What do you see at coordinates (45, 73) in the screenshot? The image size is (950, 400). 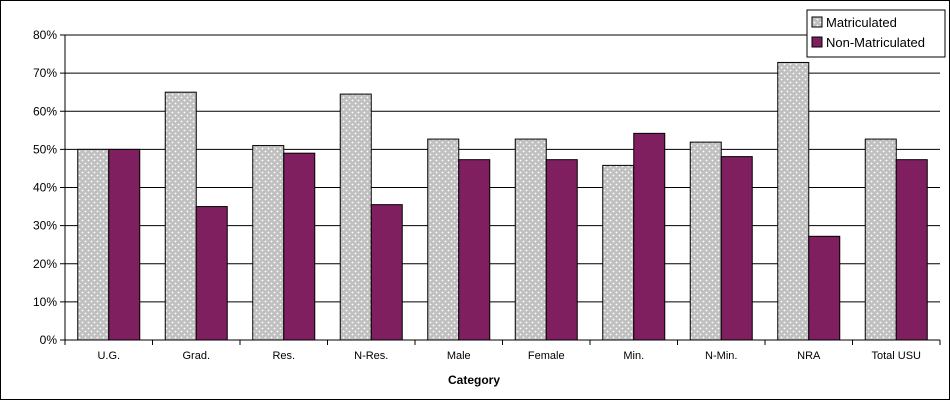 I see `y-tick-label: 70%` at bounding box center [45, 73].